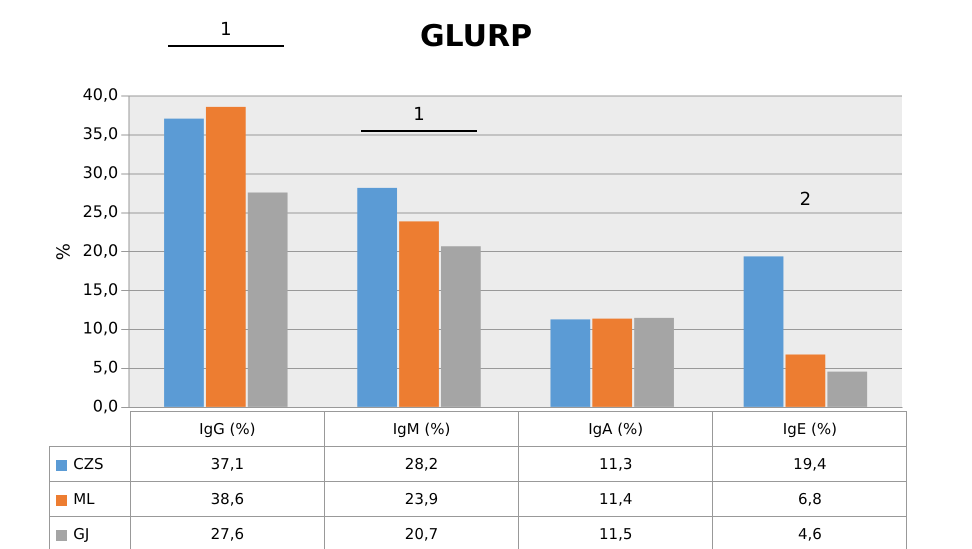 This screenshot has height=549, width=972. Describe the element at coordinates (421, 499) in the screenshot. I see `data-label: 23,9` at that location.